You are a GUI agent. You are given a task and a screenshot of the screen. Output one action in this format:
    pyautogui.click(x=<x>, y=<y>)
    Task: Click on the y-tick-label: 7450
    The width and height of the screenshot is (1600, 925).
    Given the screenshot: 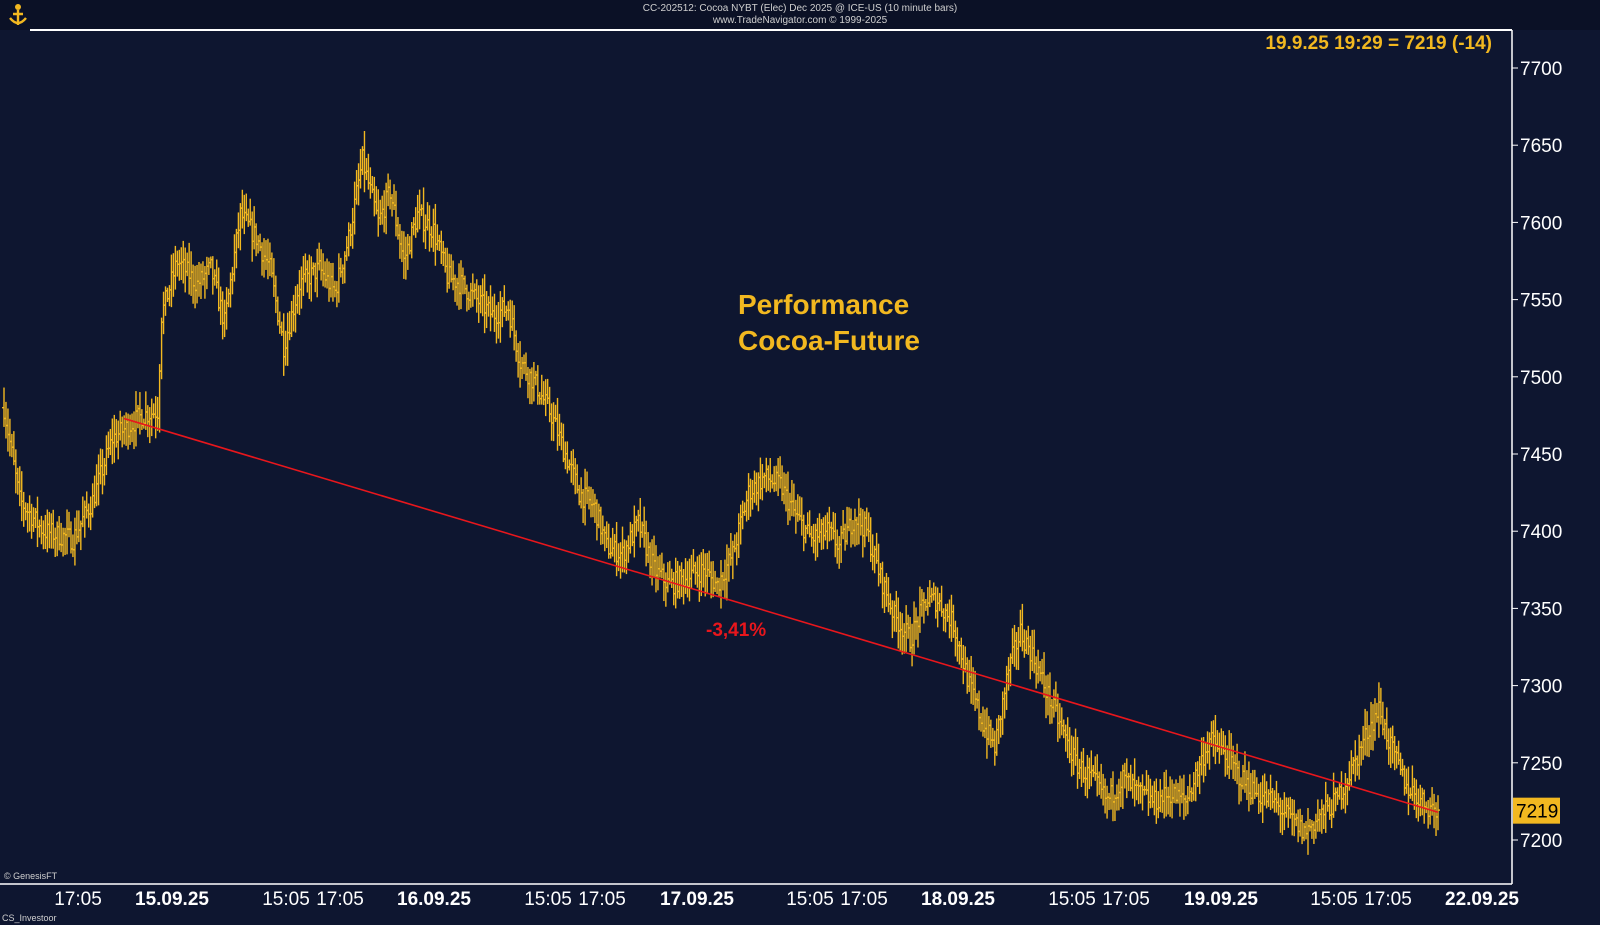 What is the action you would take?
    pyautogui.click(x=1541, y=455)
    